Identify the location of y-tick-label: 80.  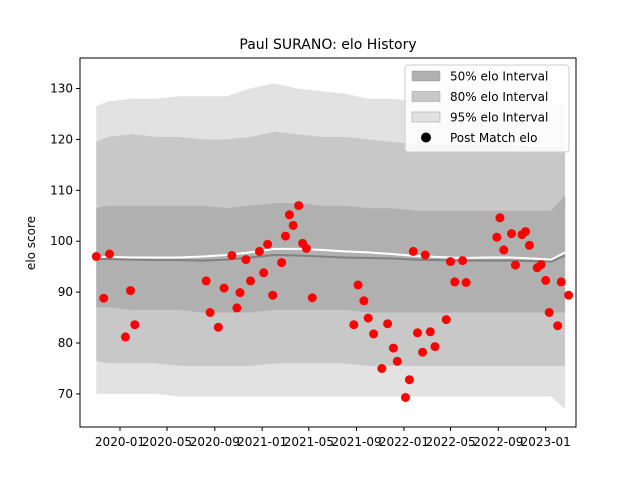
(65, 343).